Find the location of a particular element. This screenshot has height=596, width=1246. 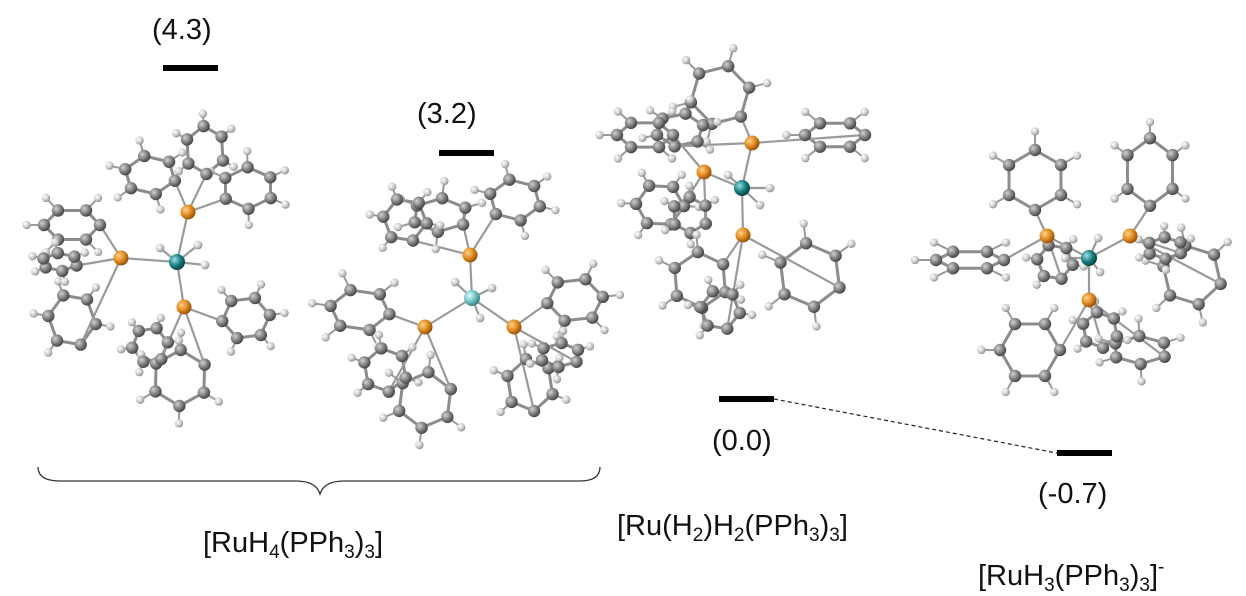

energy-value-4-3: (4.3) is located at coordinates (182, 30).